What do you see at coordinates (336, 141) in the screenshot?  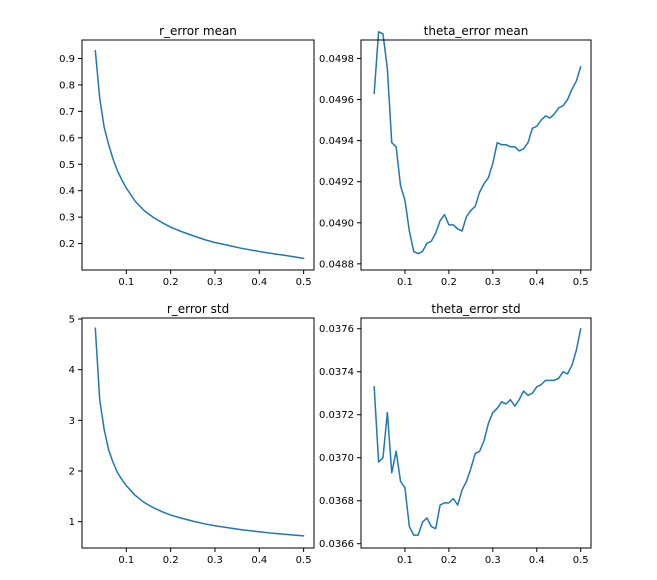 I see `y-tick-label: 0.0494` at bounding box center [336, 141].